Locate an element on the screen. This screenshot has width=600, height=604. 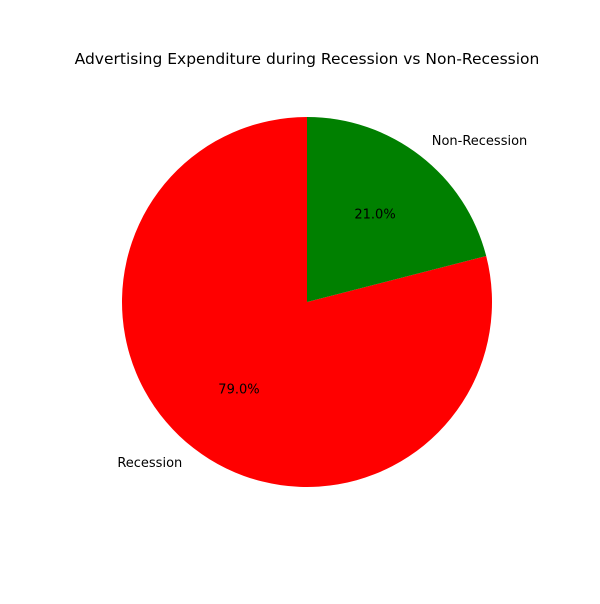
slice-pct-non-recession: 21.0% is located at coordinates (374, 214).